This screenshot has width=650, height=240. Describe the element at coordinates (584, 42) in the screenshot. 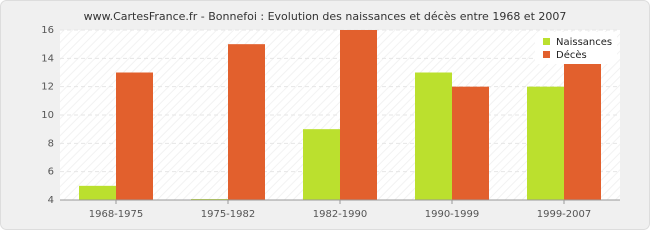

I see `legend-label: Naissances` at that location.